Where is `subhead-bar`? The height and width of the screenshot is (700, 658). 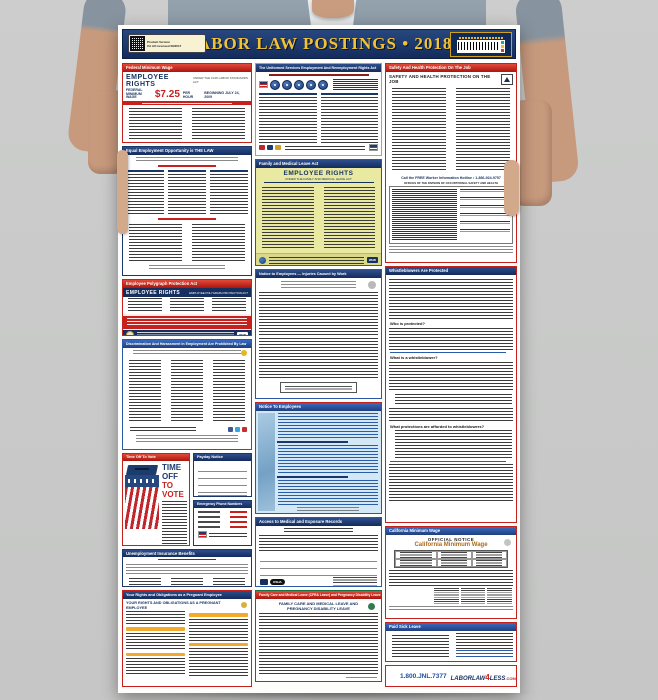 subhead-bar is located at coordinates (187, 171).